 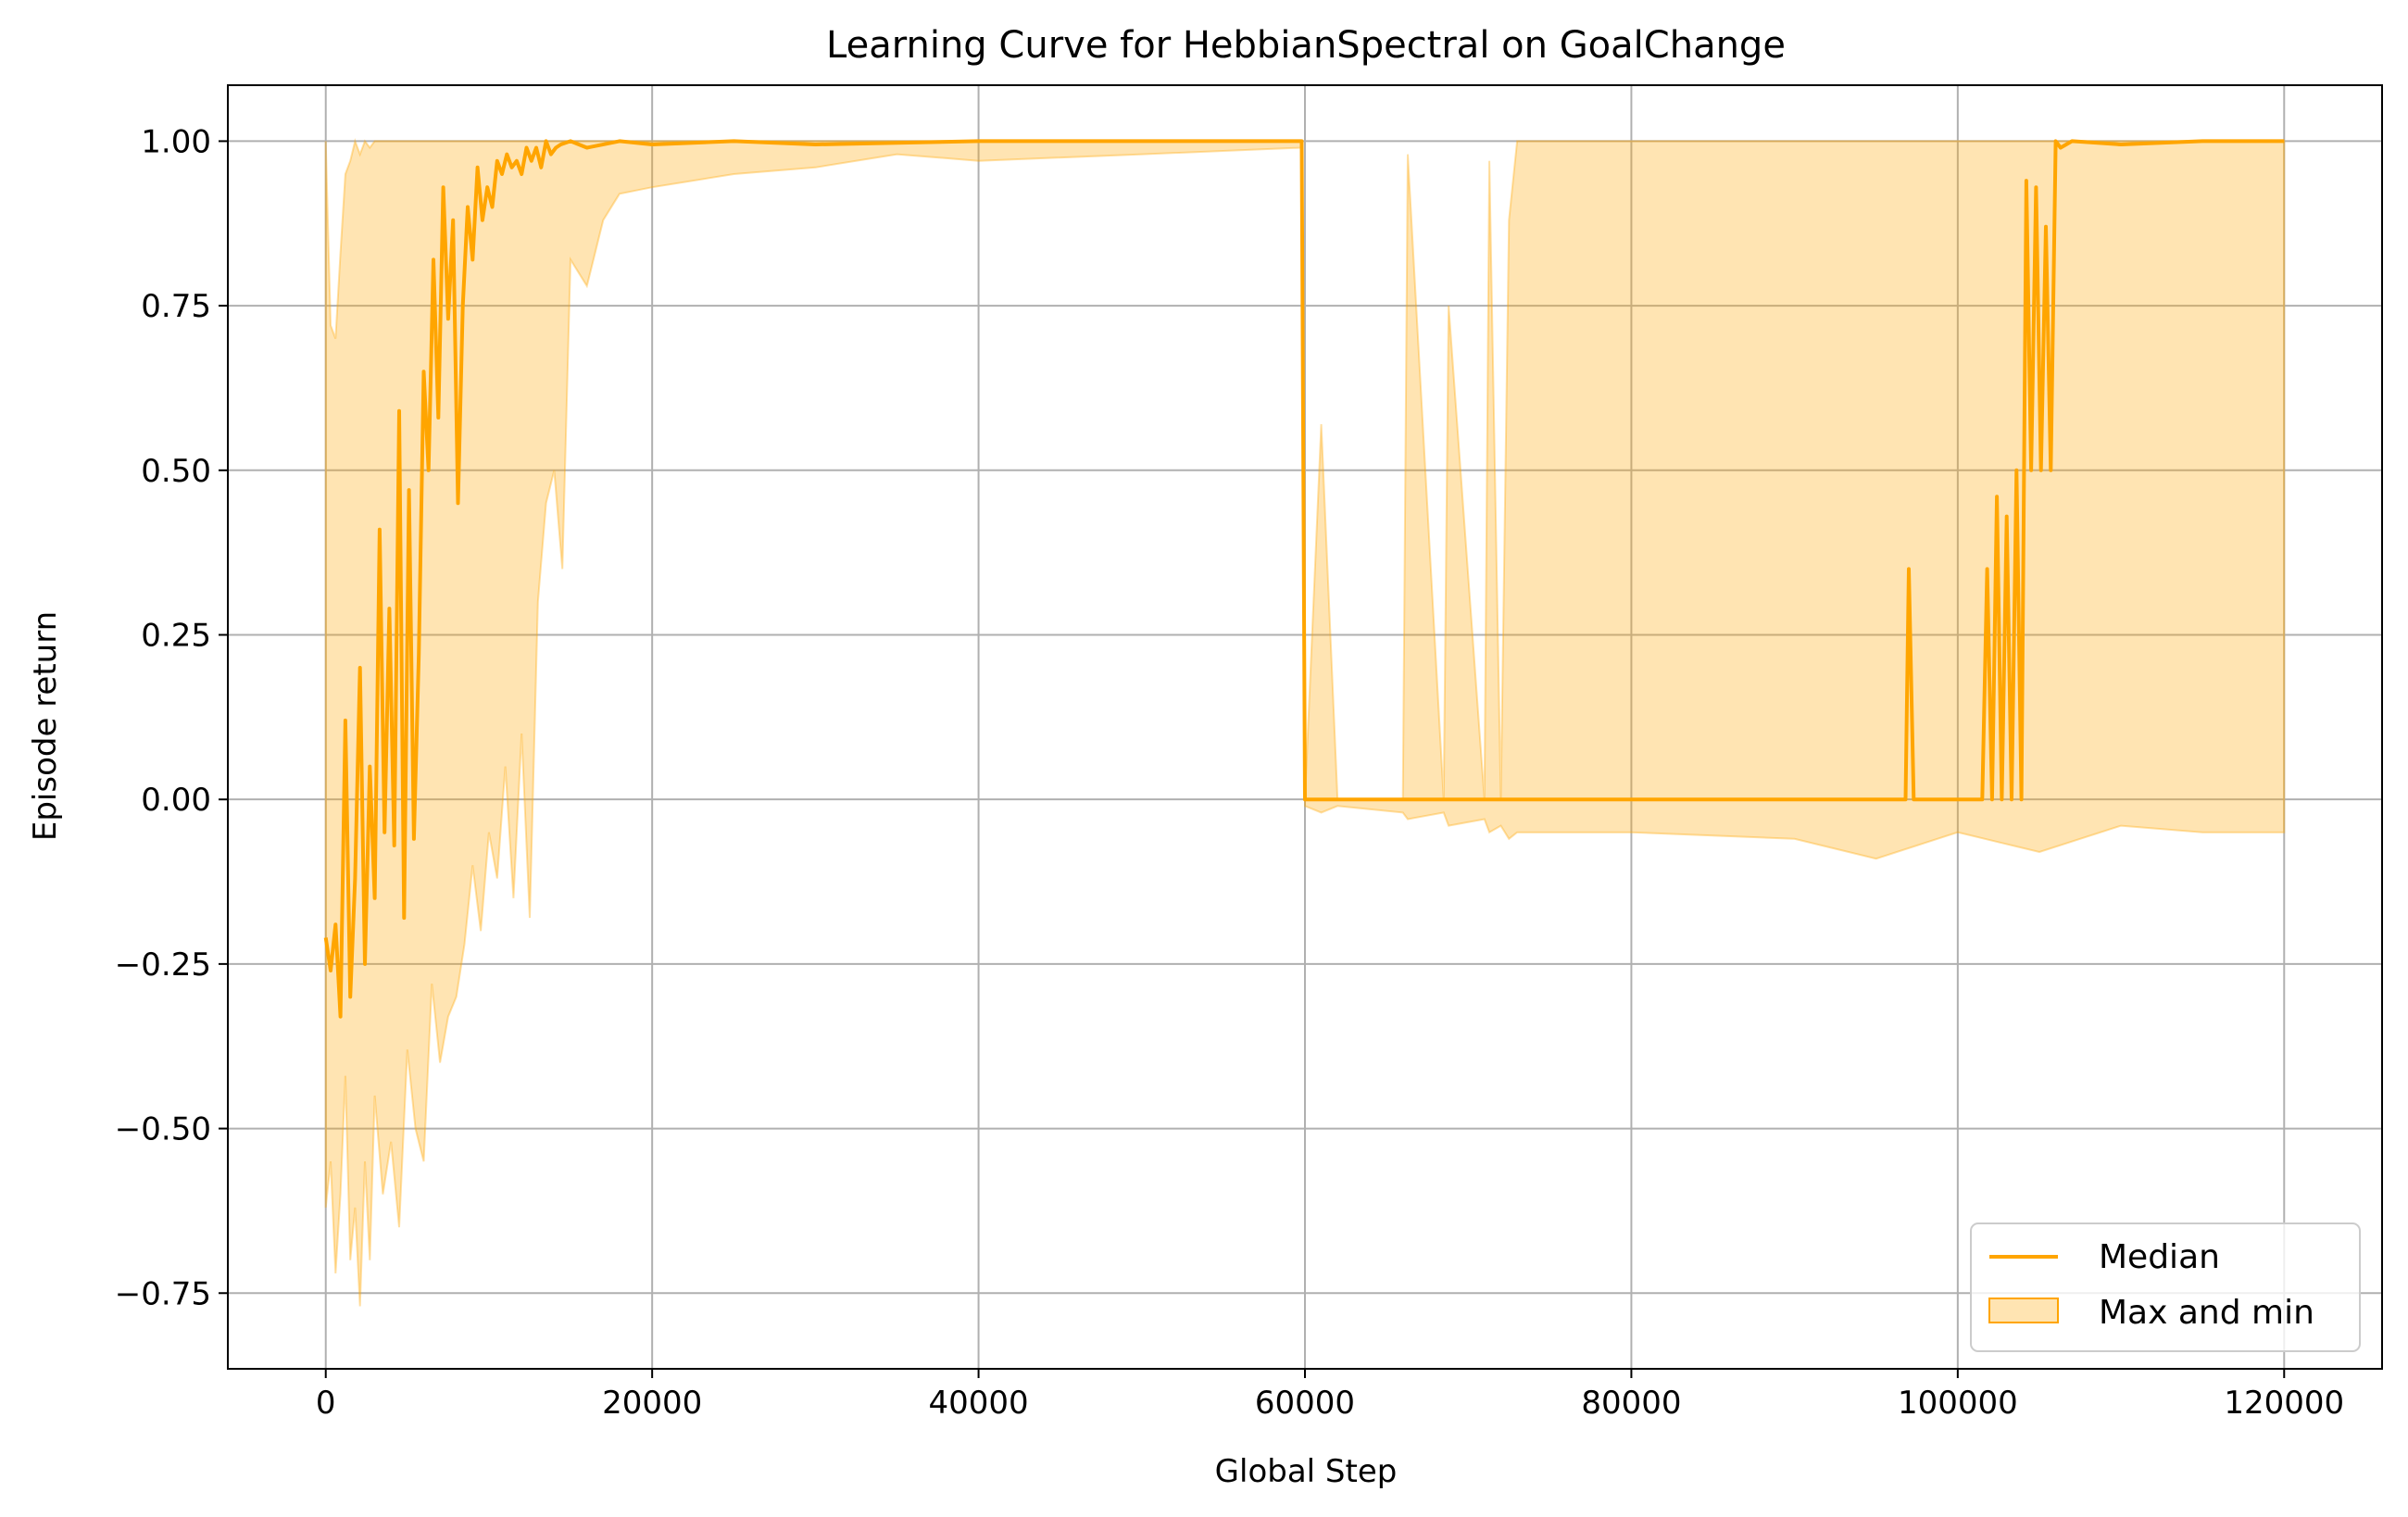 What do you see at coordinates (163, 965) in the screenshot?
I see `y-tick-label: −0.25` at bounding box center [163, 965].